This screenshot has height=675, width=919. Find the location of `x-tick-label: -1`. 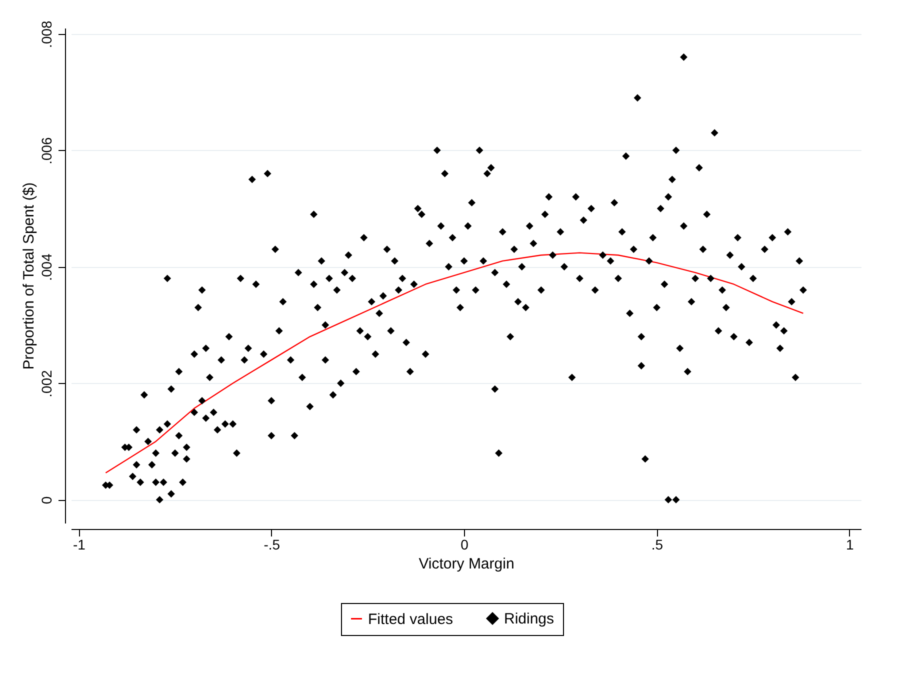

x-tick-label: -1 is located at coordinates (79, 544).